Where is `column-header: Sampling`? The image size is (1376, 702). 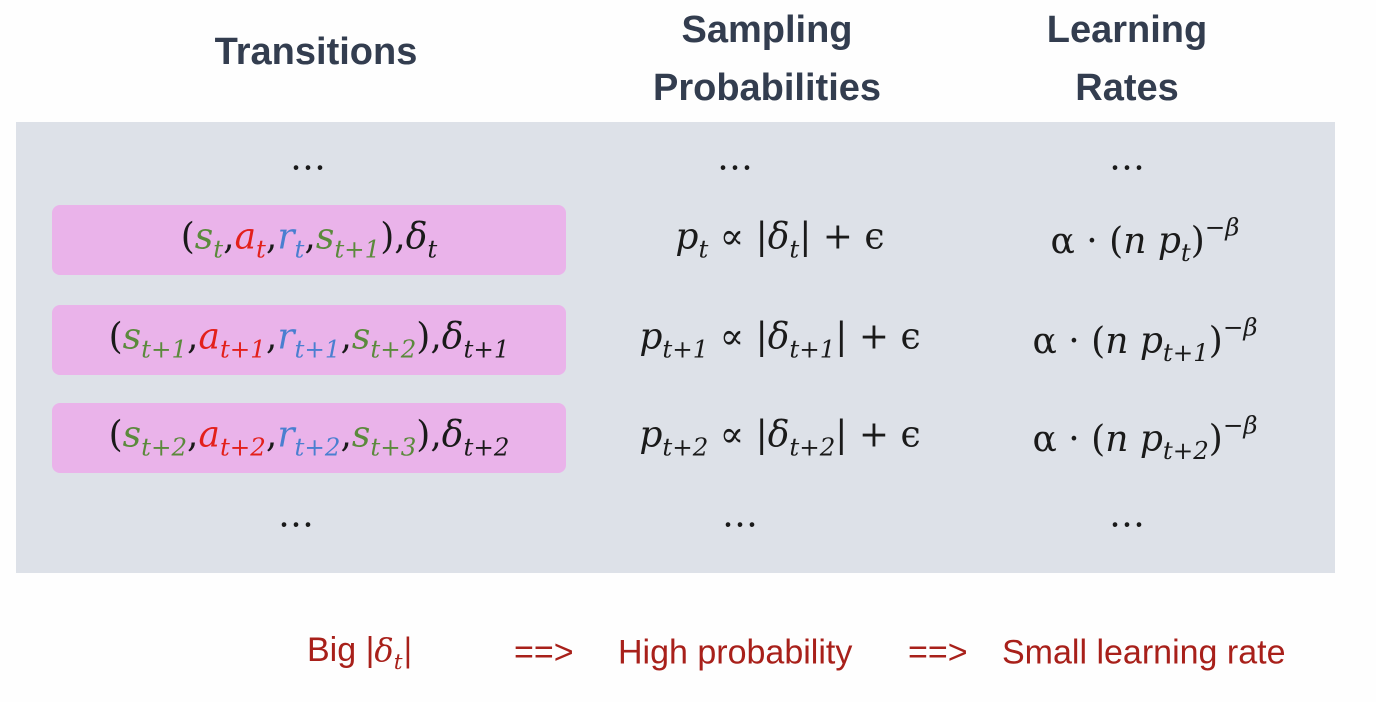 column-header: Sampling is located at coordinates (767, 30).